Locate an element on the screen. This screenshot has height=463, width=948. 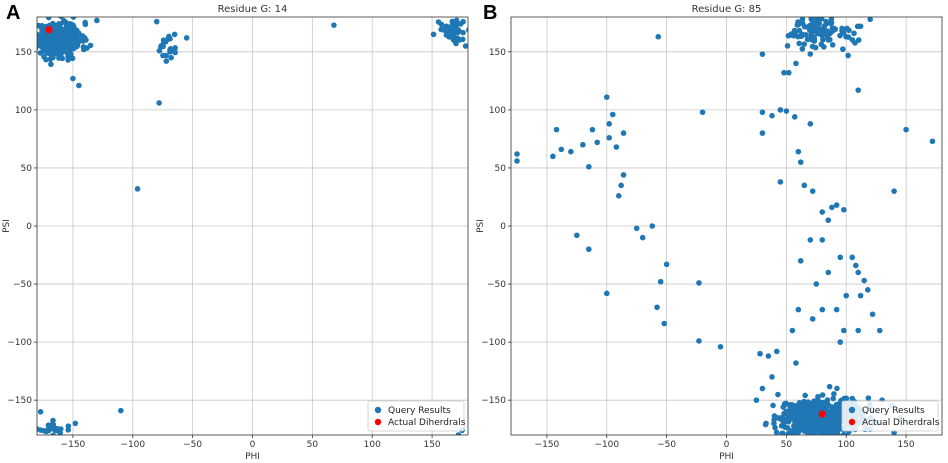
plot2-x-tick-label: −150 is located at coordinates (547, 445).